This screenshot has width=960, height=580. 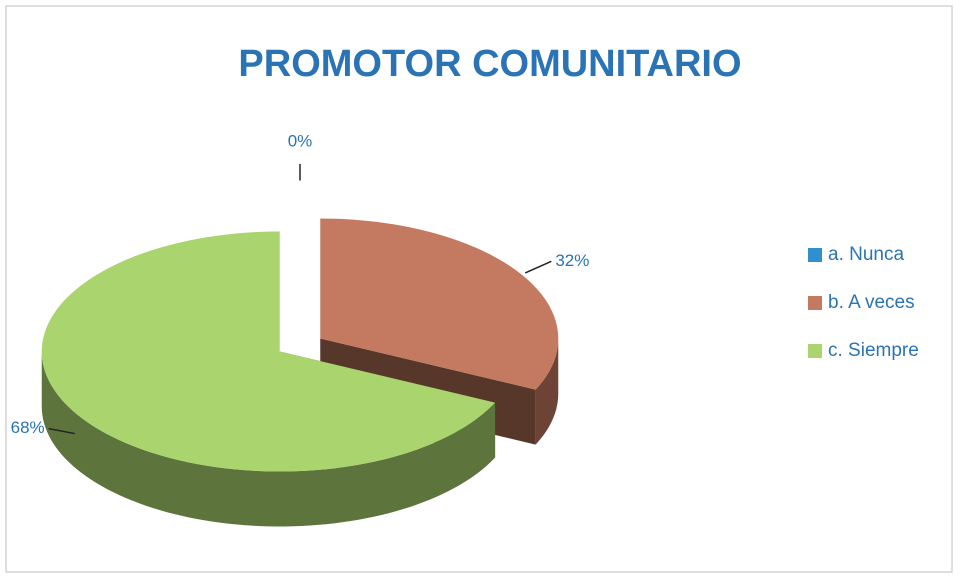 What do you see at coordinates (871, 302) in the screenshot?
I see `legend-label: b. A veces` at bounding box center [871, 302].